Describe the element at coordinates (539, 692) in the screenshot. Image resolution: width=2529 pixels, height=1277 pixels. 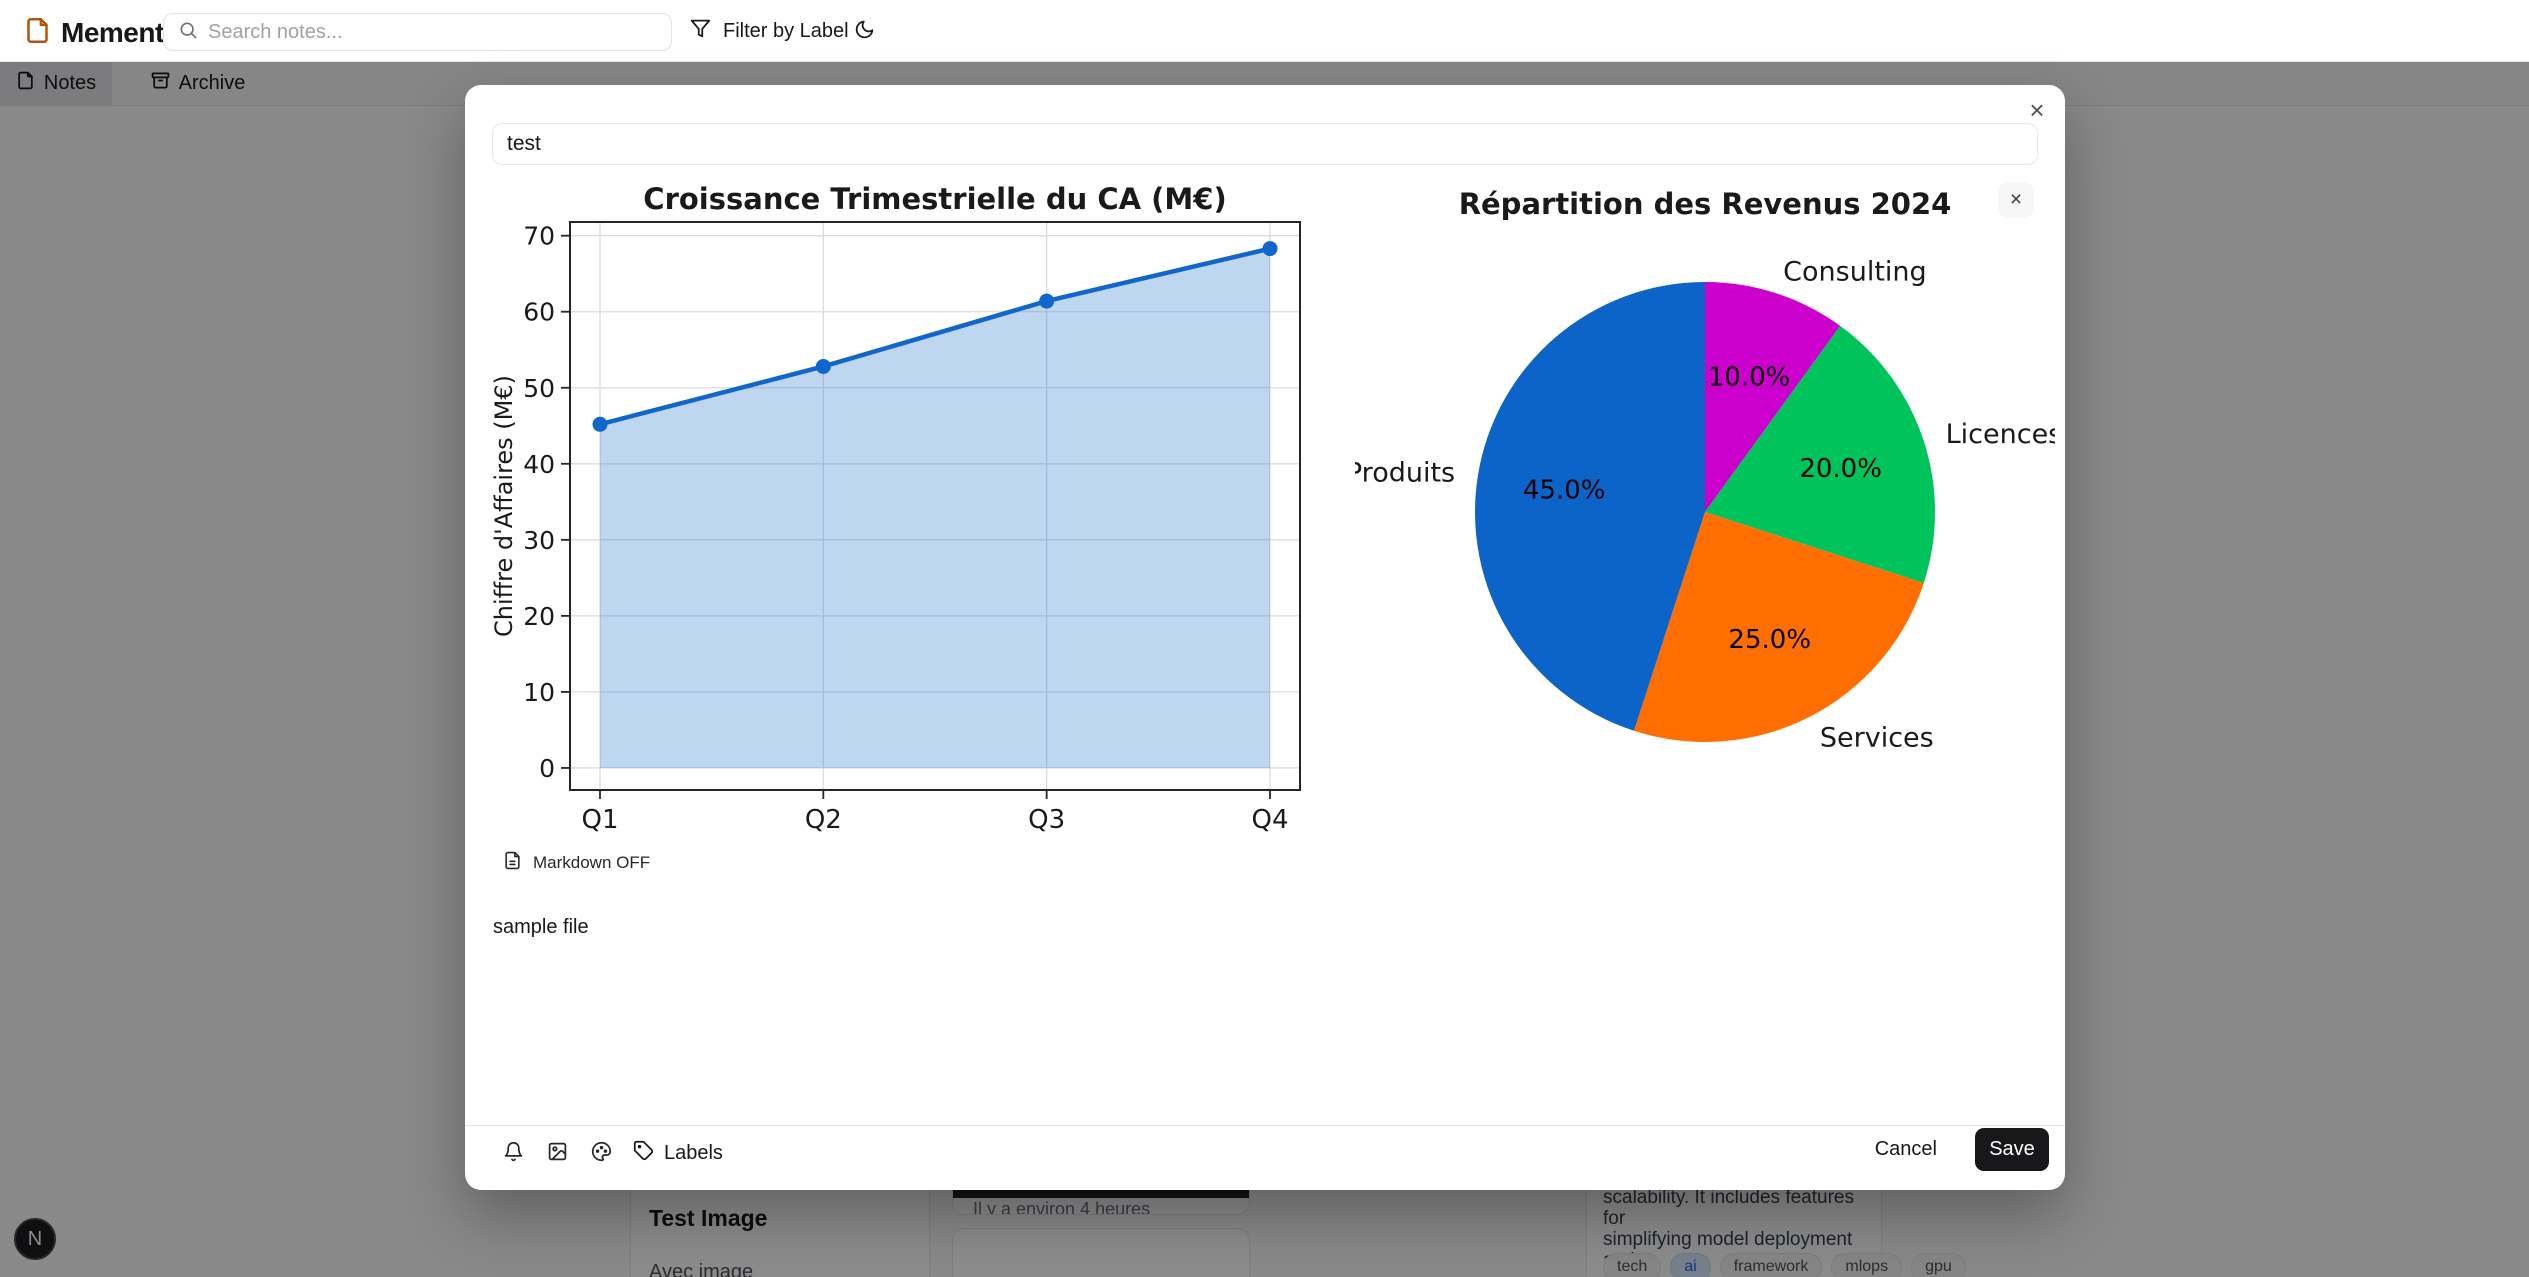
I see `svg-text: 10` at that location.